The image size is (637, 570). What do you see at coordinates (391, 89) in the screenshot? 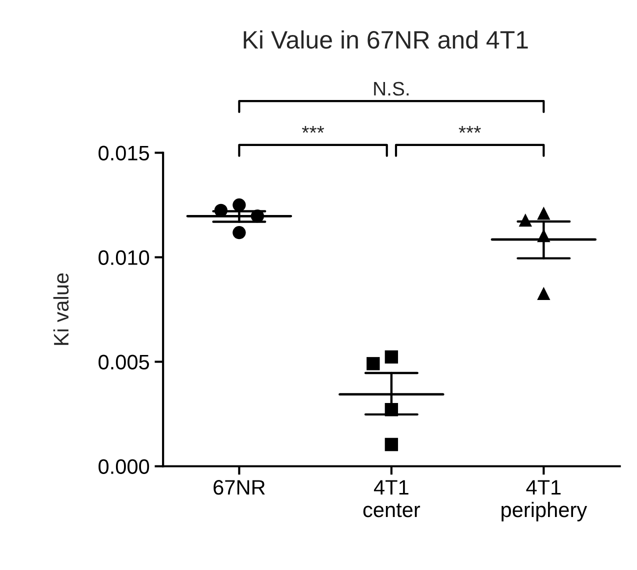
I see `text: N.S.` at bounding box center [391, 89].